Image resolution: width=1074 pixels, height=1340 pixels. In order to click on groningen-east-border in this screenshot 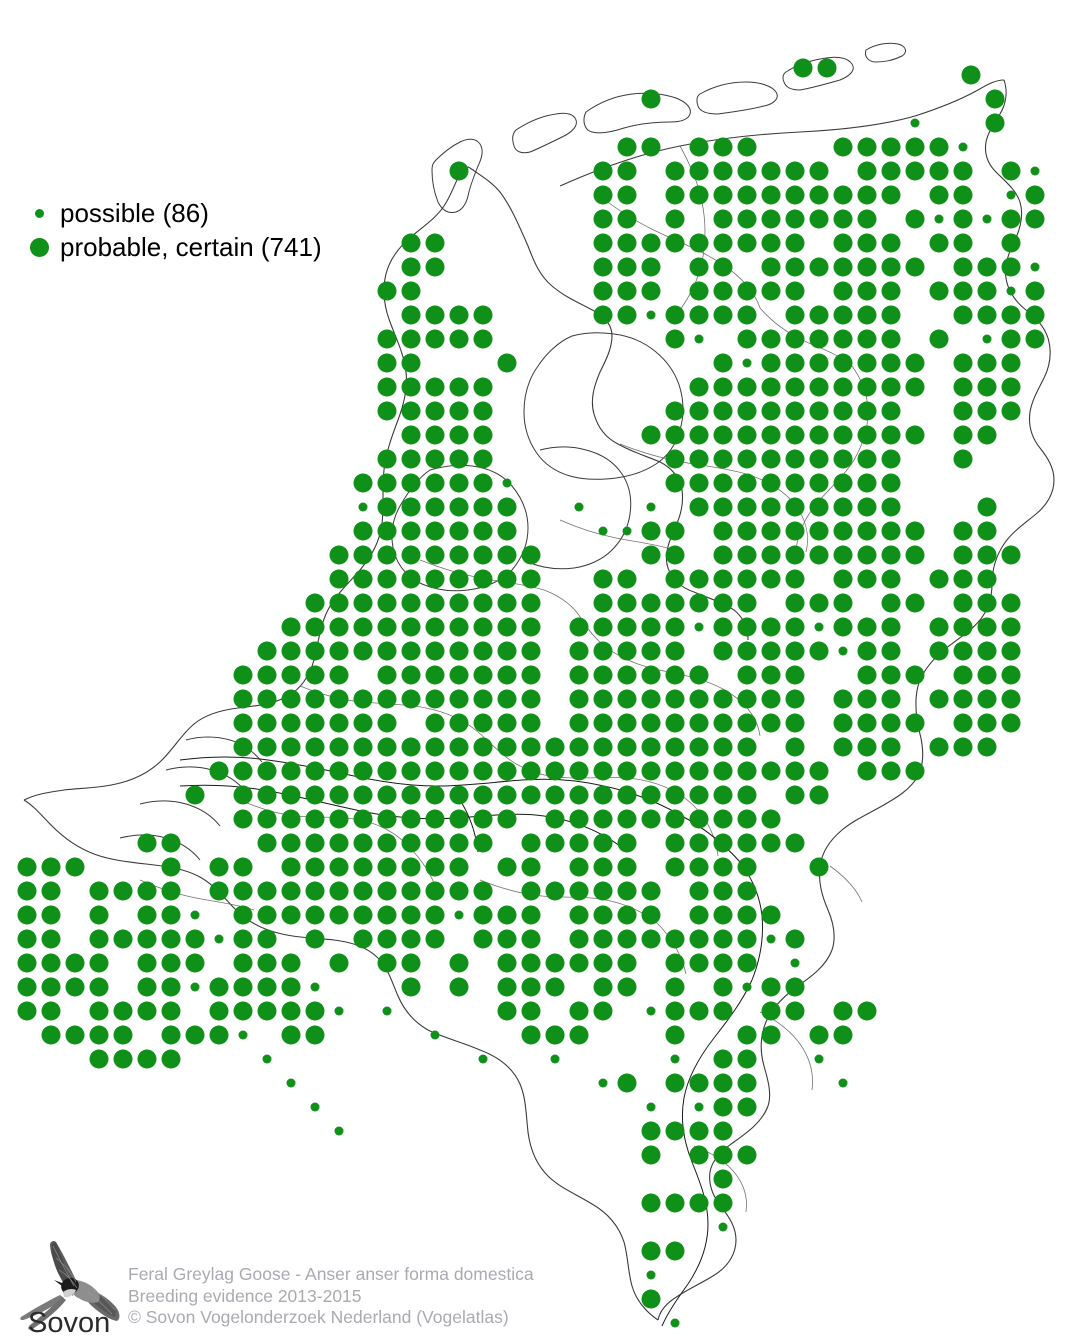, I will do `click(968, 443)`.